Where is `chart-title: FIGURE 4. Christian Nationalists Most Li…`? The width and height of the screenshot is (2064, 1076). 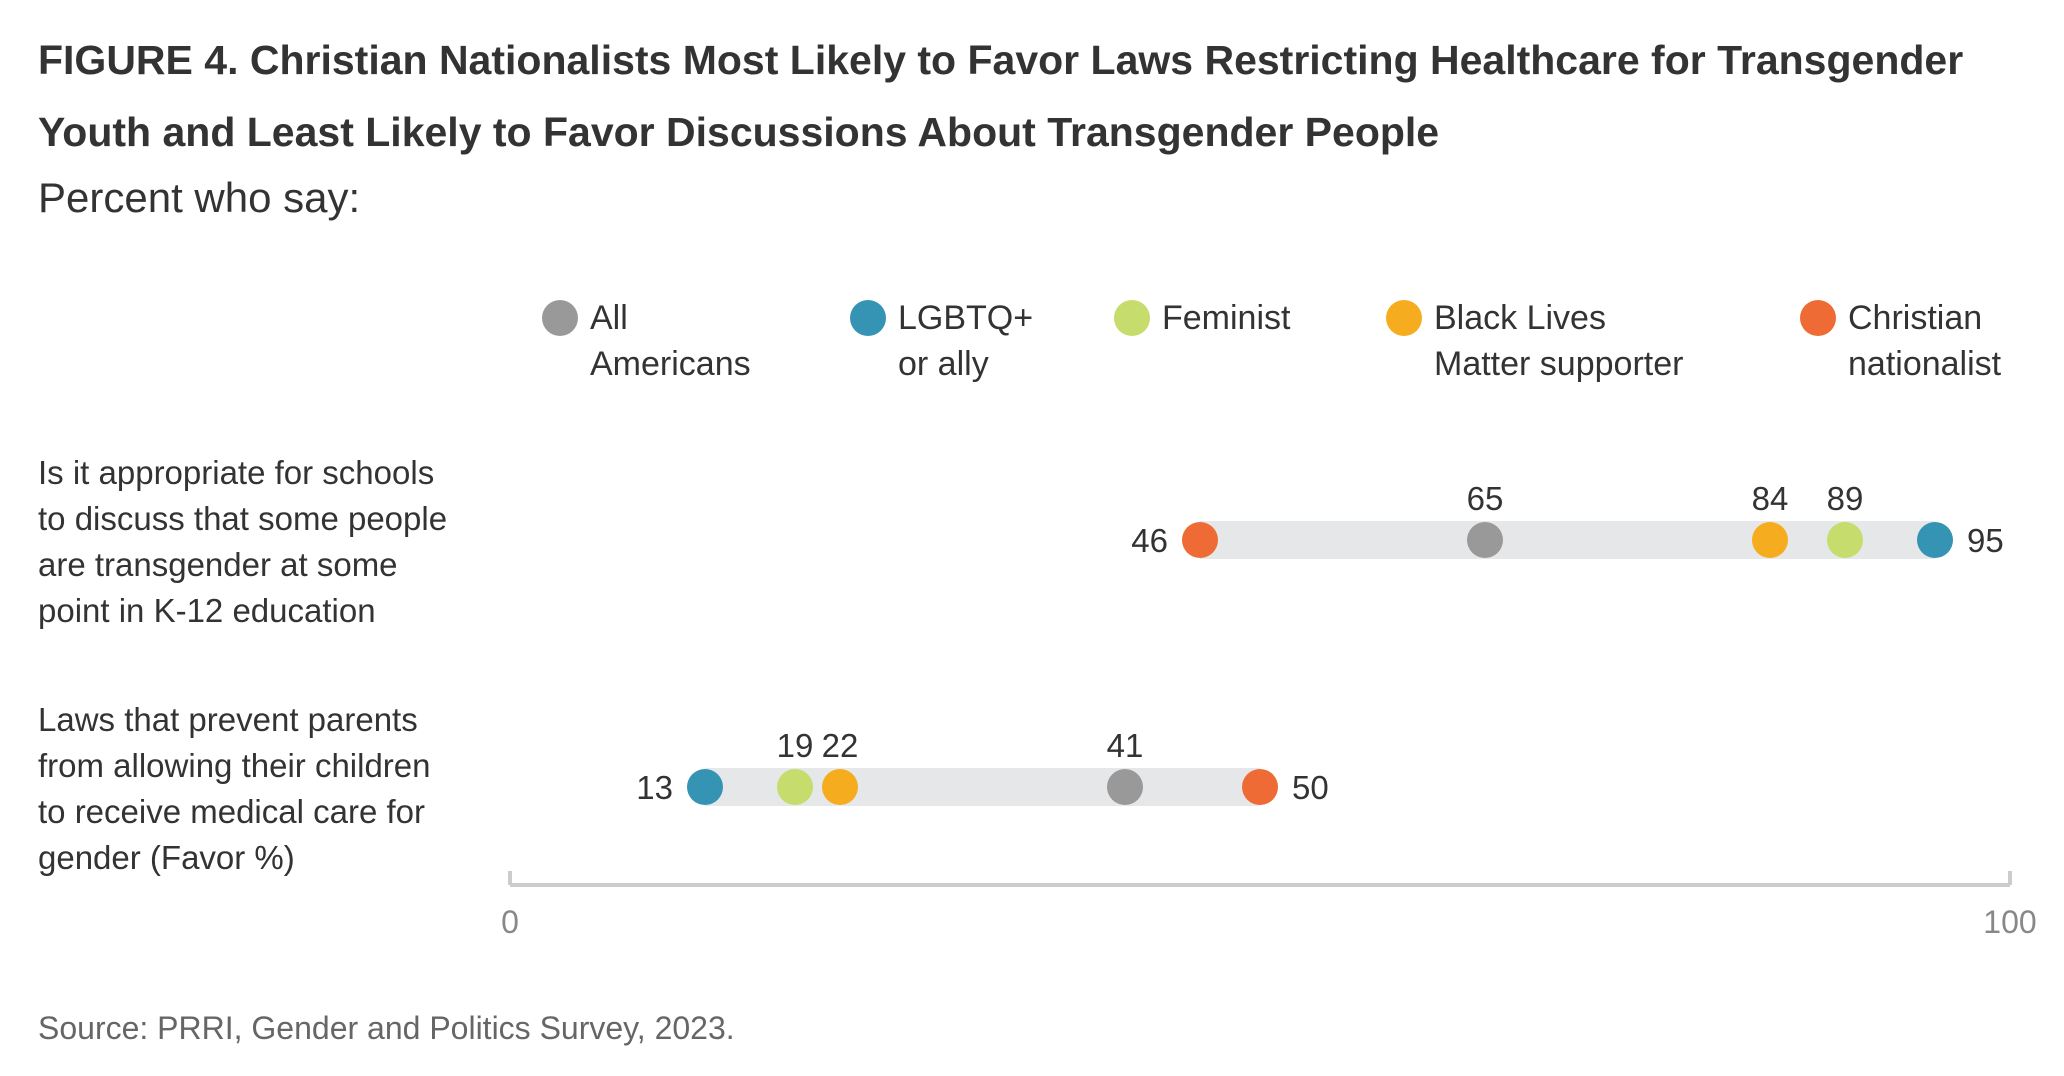
chart-title: FIGURE 4. Christian Nationalists Most Li… is located at coordinates (1001, 96).